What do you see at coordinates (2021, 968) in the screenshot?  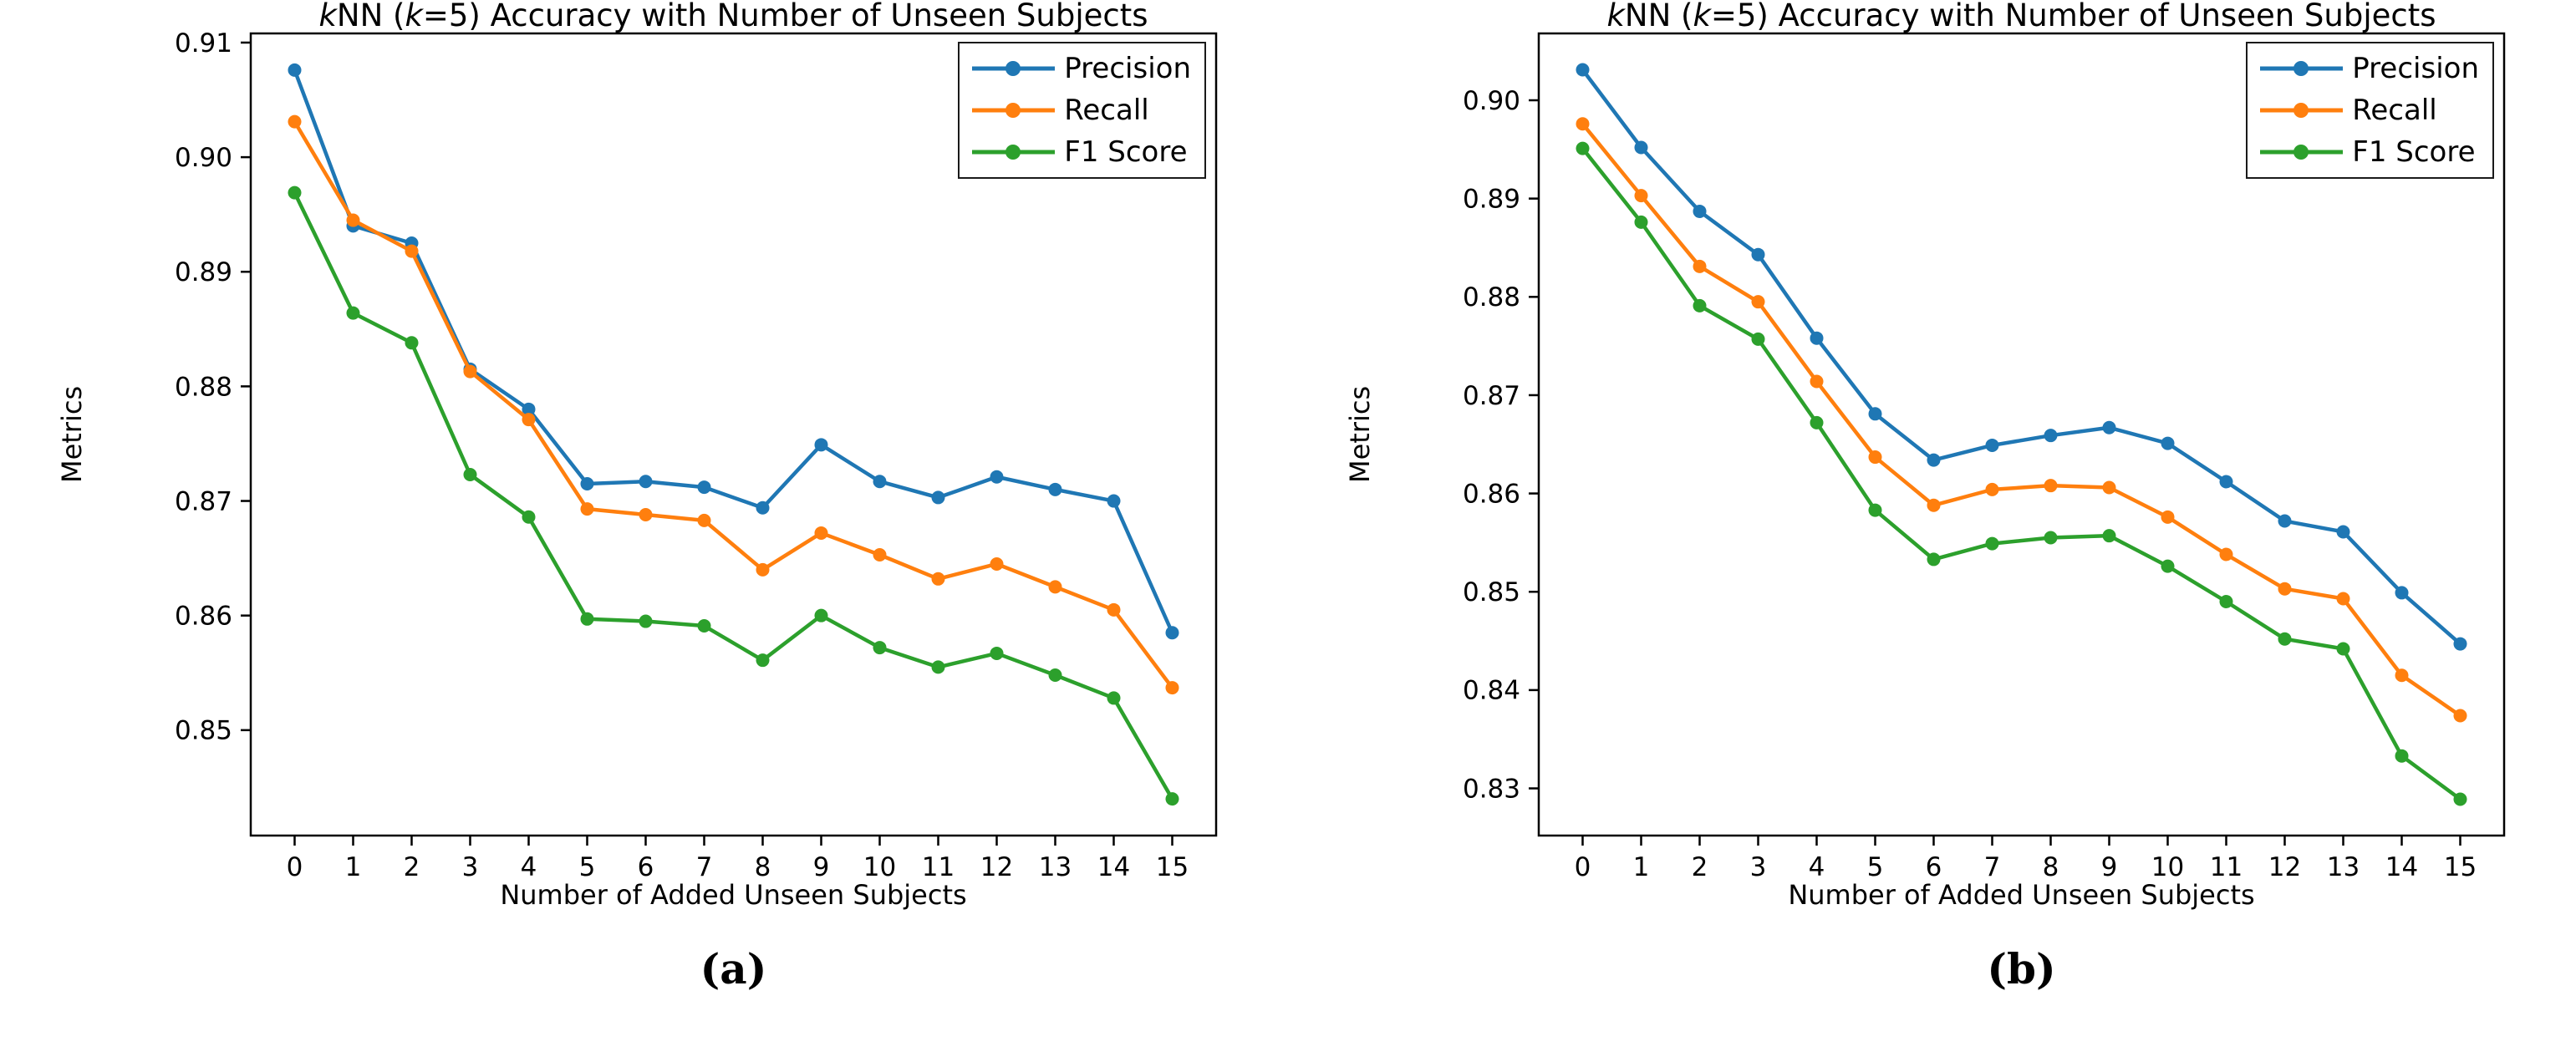 I see `subfigure-label-b: (b)` at bounding box center [2021, 968].